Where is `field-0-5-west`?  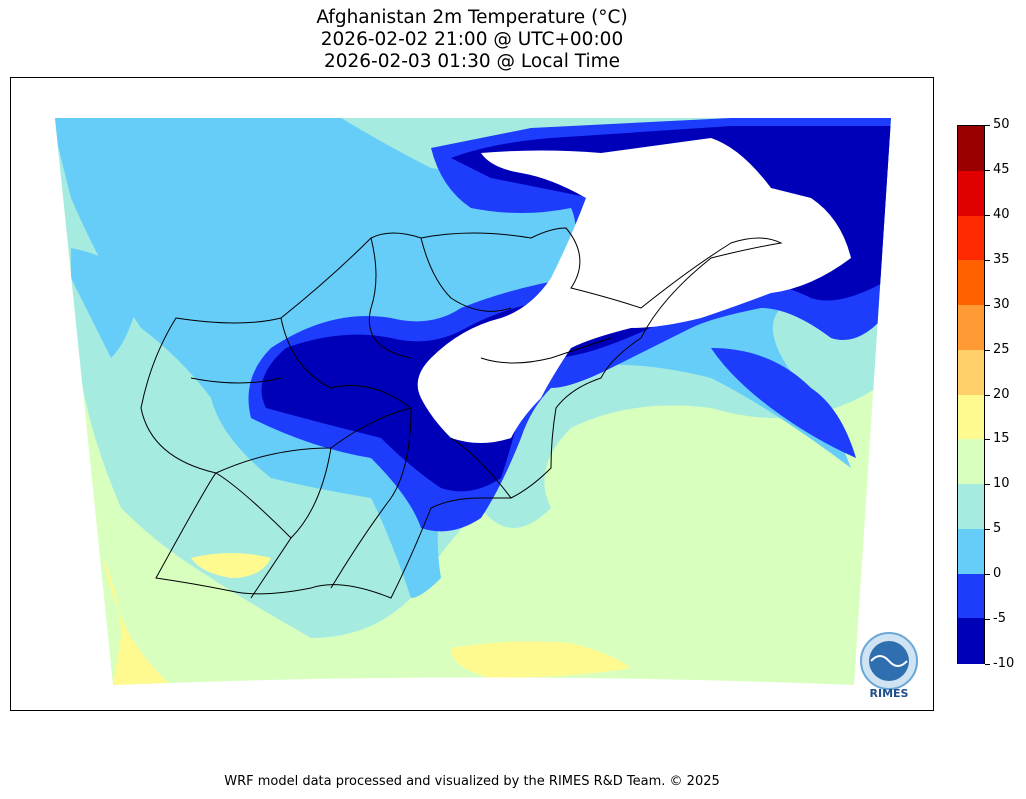
field-0-5-west is located at coordinates (106, 303).